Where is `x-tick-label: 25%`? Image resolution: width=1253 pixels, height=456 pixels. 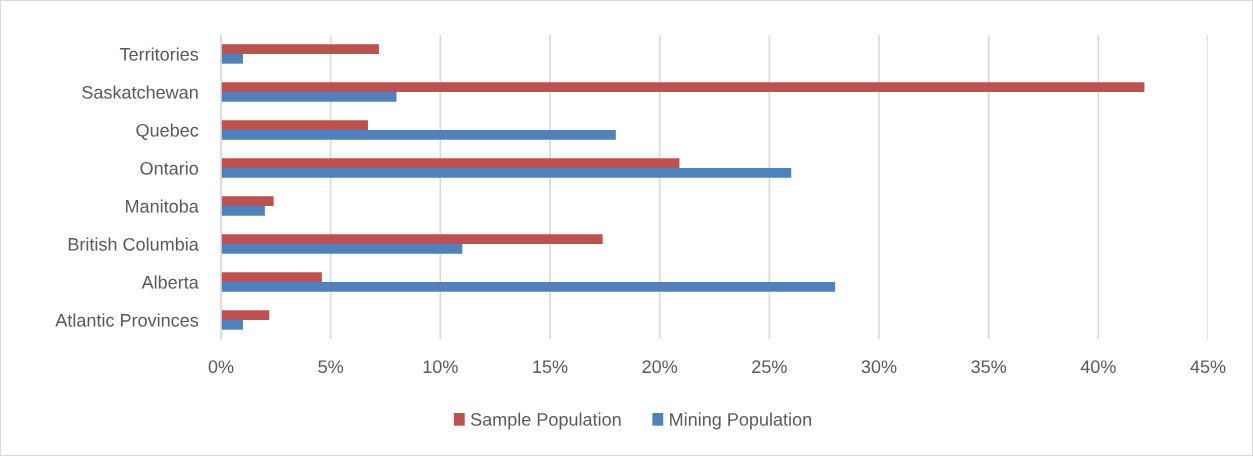 x-tick-label: 25% is located at coordinates (769, 367).